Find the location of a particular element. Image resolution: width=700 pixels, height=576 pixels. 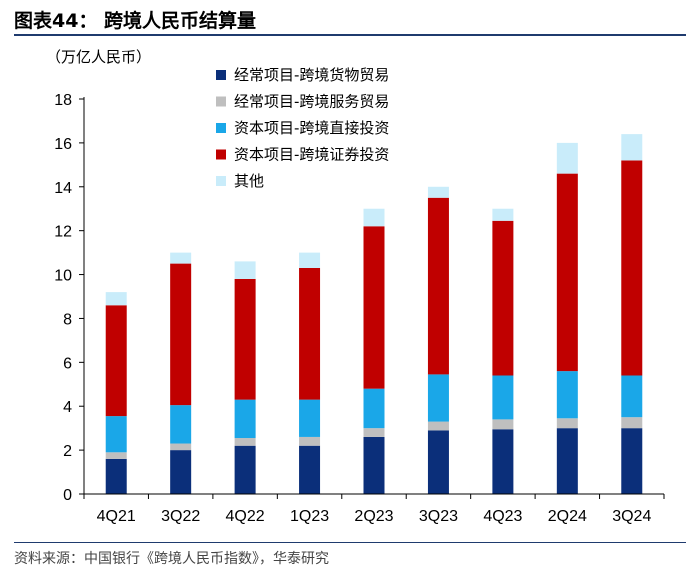

legend-label: 资本项目-跨境直接投资 is located at coordinates (311, 128).